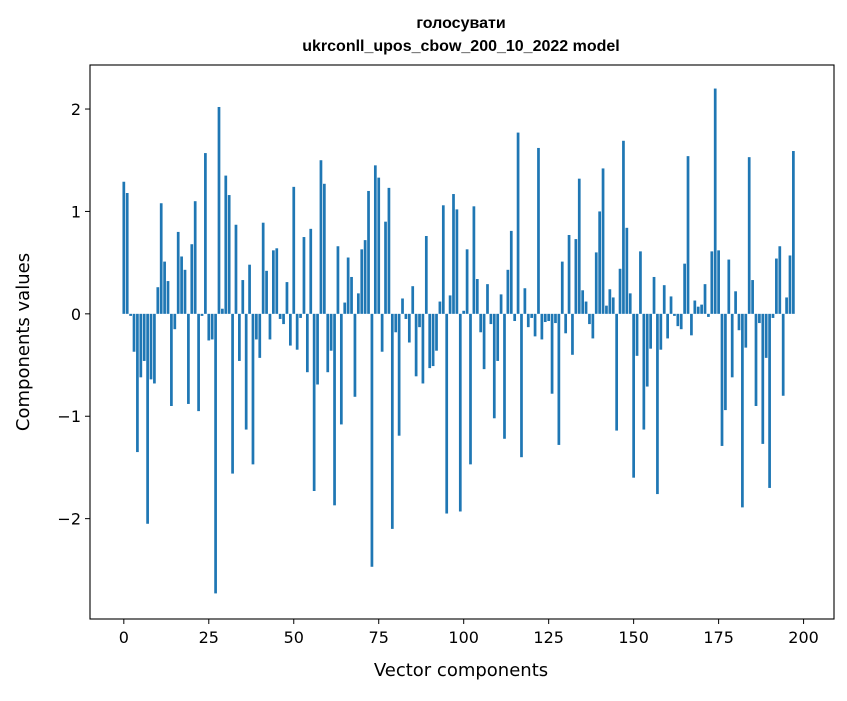 Image resolution: width=847 pixels, height=701 pixels. I want to click on x-tick-label: 100, so click(463, 637).